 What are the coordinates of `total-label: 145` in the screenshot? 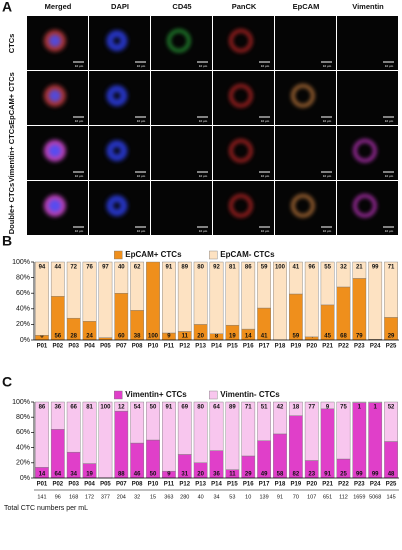 It's located at (390, 497).